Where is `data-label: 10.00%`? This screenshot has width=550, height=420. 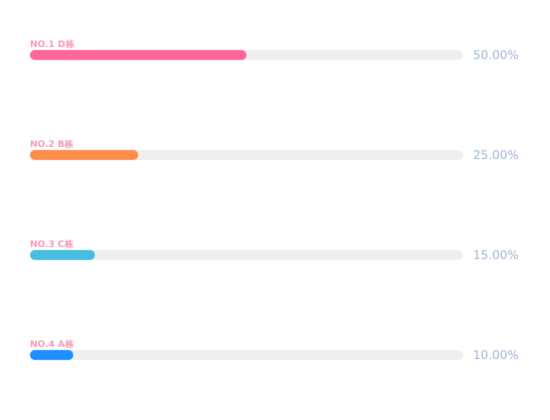 data-label: 10.00% is located at coordinates (496, 355).